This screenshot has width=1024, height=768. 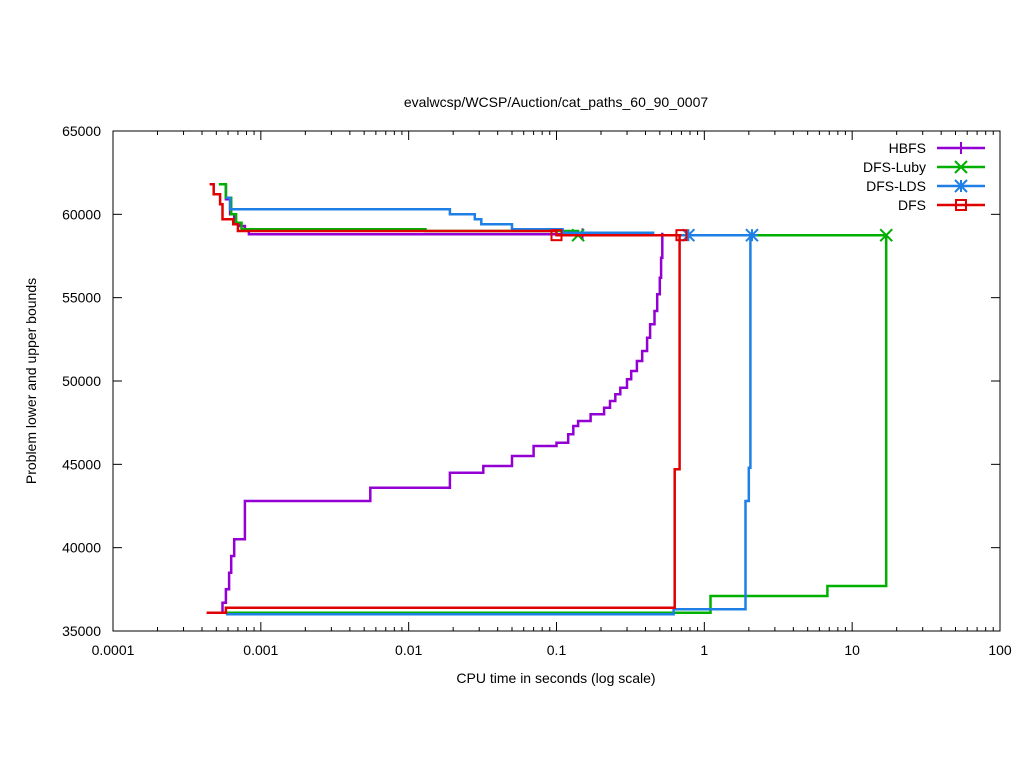 I want to click on legend-label: DFS, so click(x=912, y=205).